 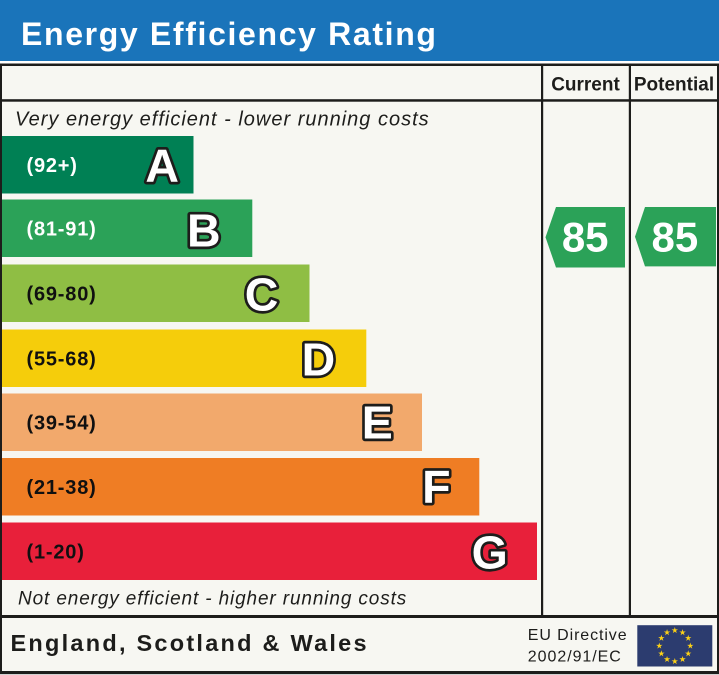 What do you see at coordinates (62, 488) in the screenshot?
I see `svg-text: (21-38)` at bounding box center [62, 488].